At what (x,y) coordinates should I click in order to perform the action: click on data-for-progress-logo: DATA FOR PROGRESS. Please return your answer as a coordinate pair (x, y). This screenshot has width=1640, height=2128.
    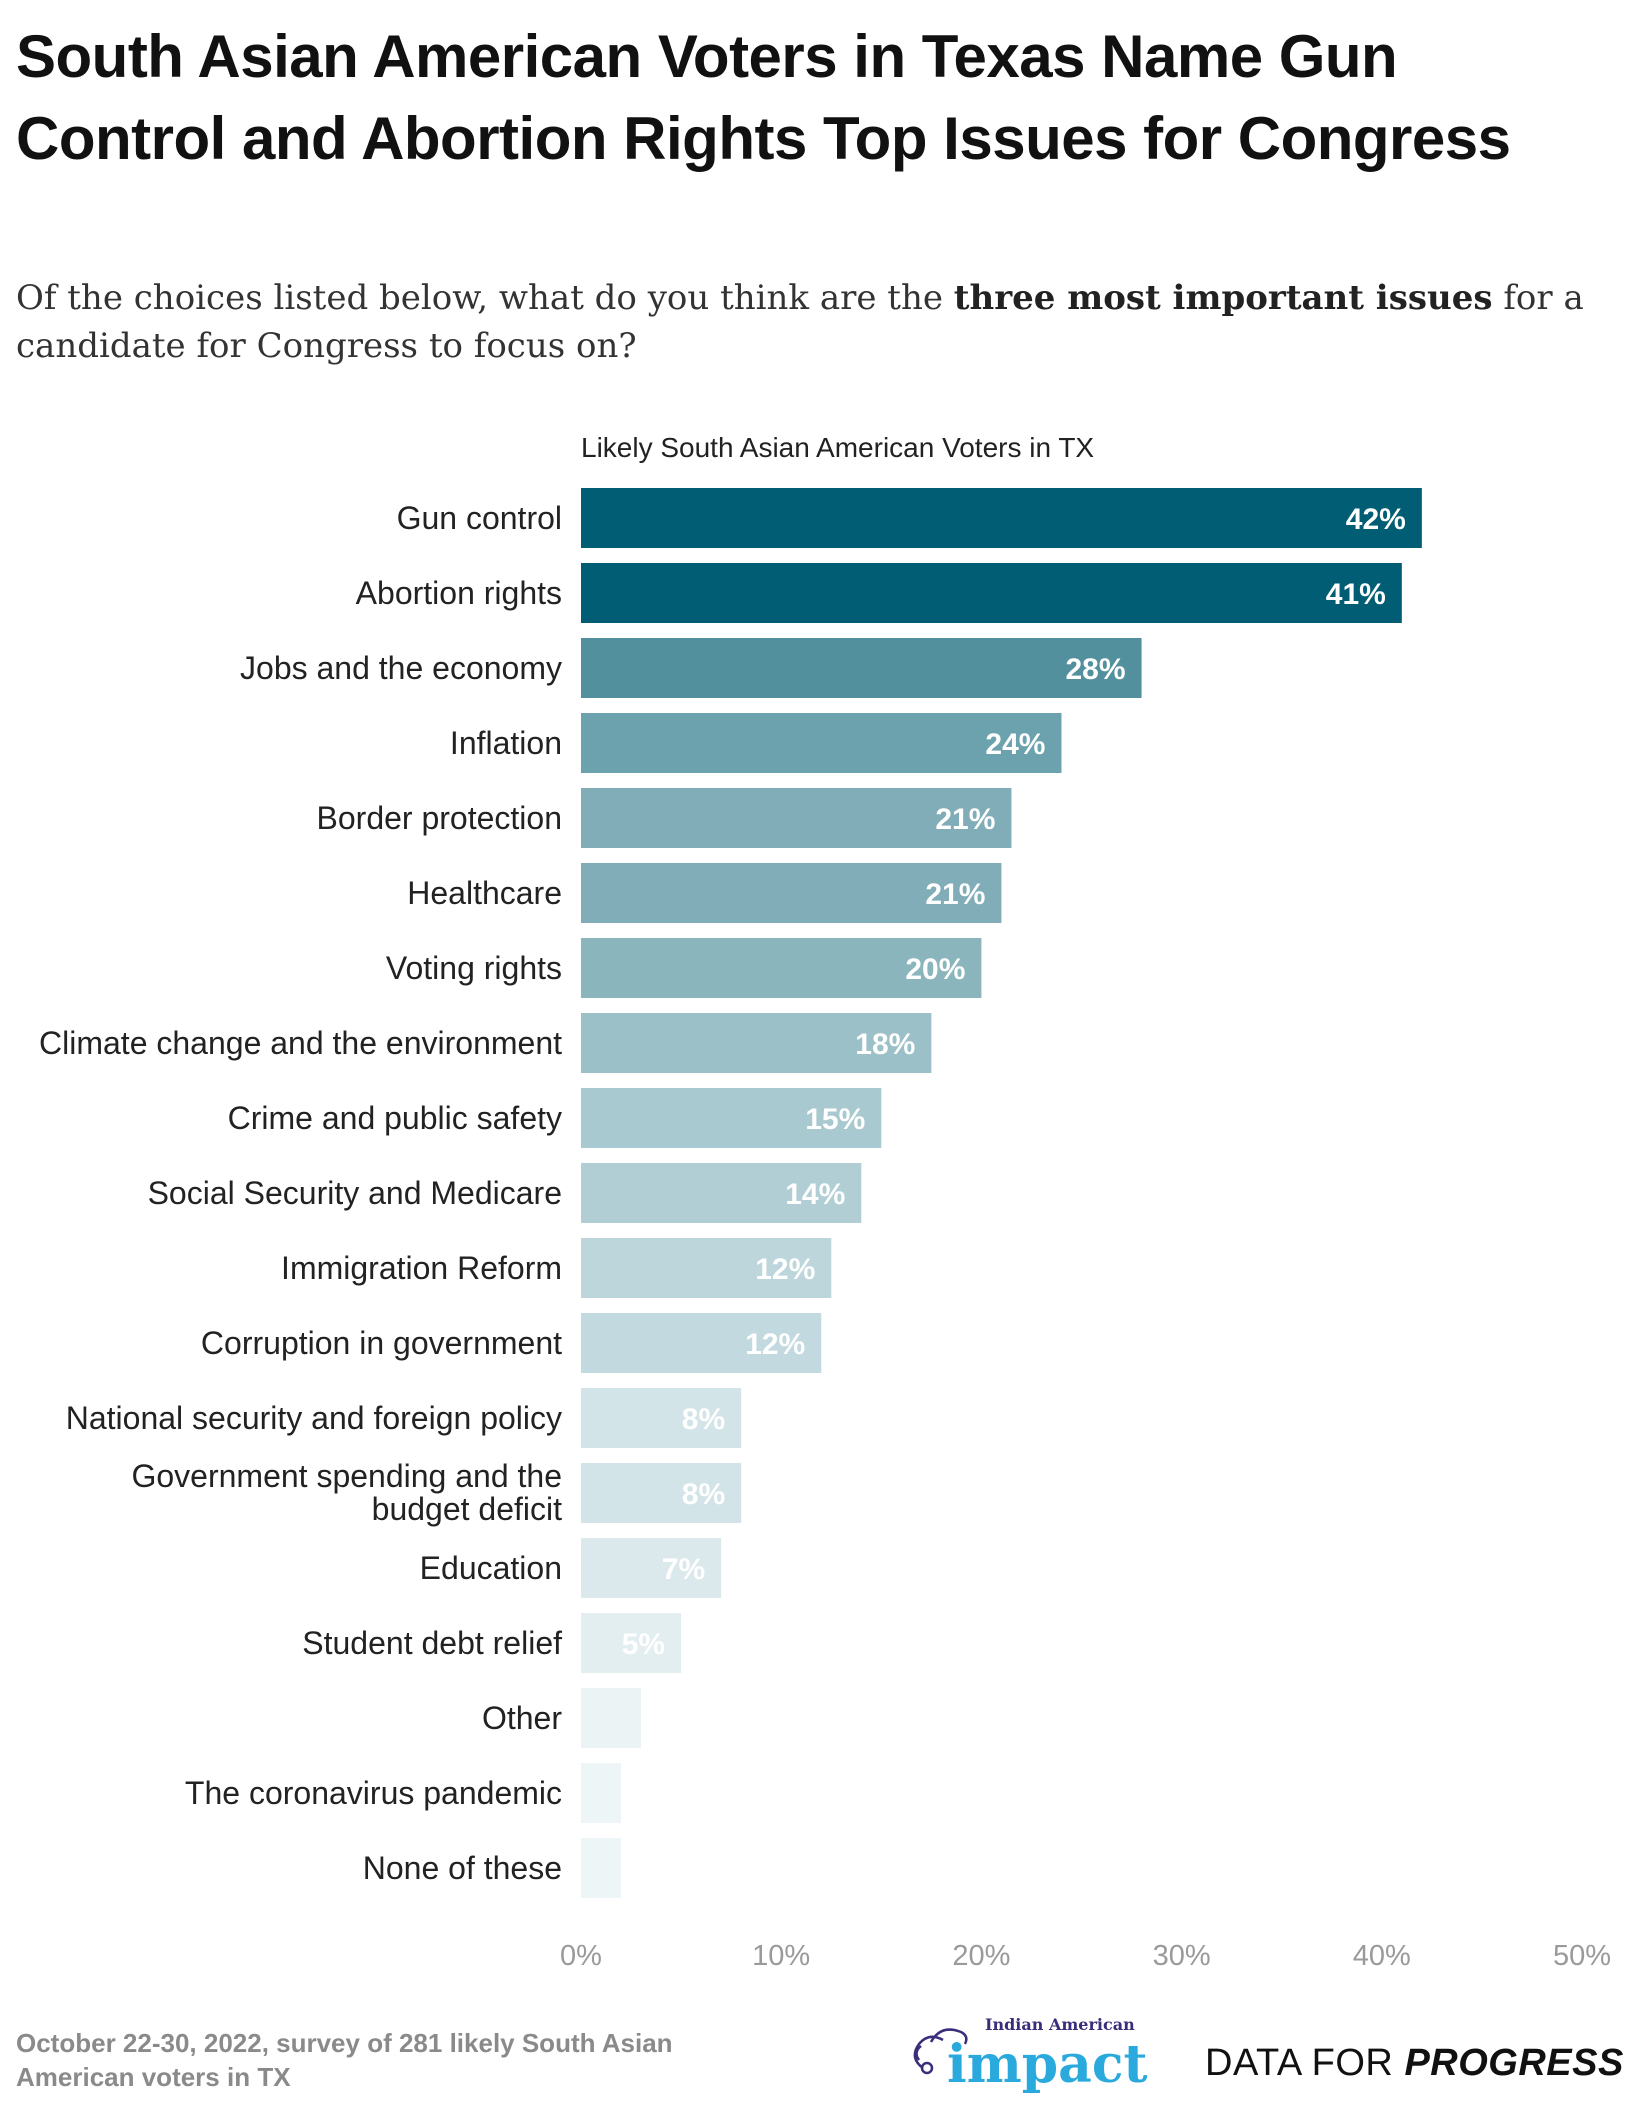
    Looking at the image, I should click on (1409, 2063).